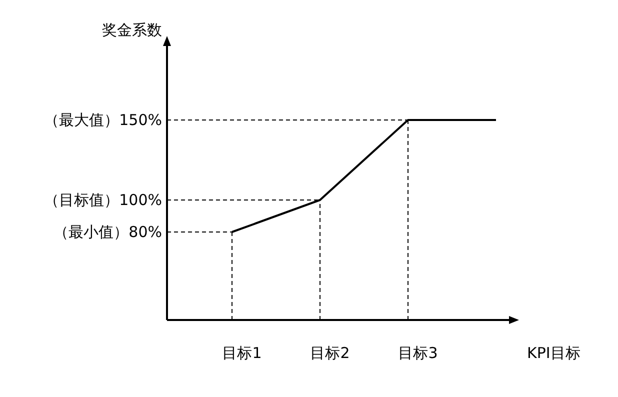 This screenshot has width=618, height=397. I want to click on y-tick-label: （目标值）100%, so click(103, 200).